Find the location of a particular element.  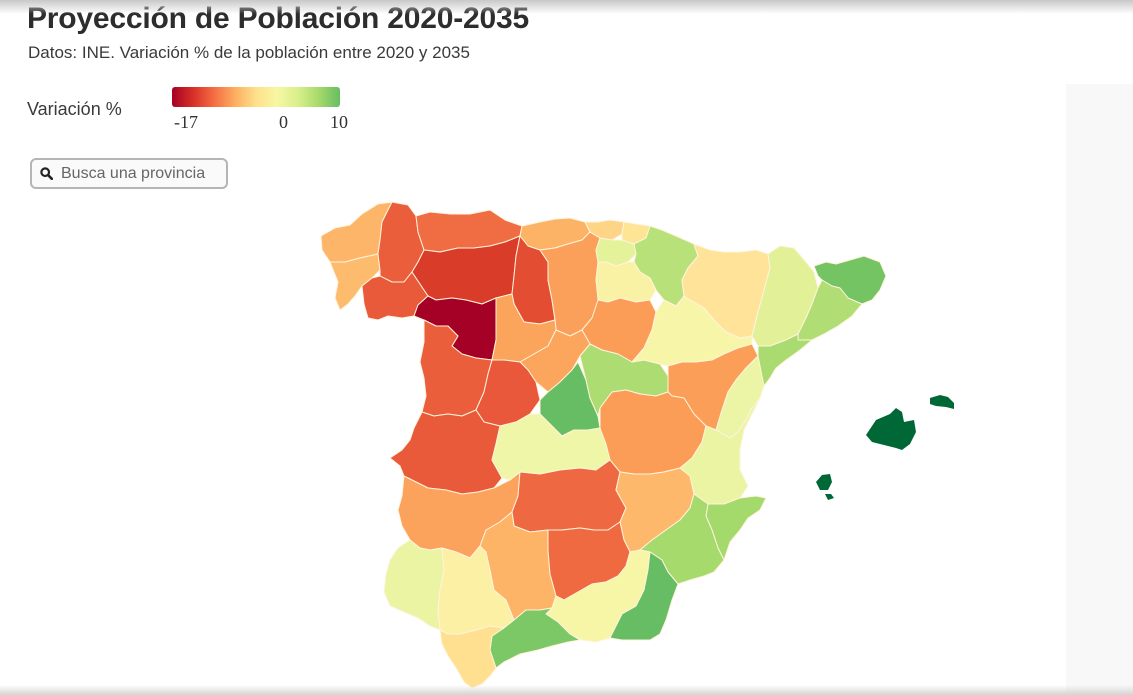

search-icon is located at coordinates (46, 173).